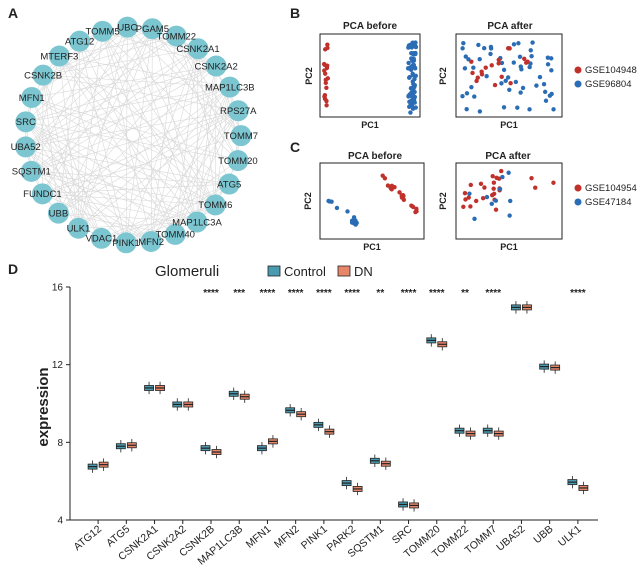 The width and height of the screenshot is (640, 576). I want to click on pca-b-after-xlabel: PC1, so click(509, 125).